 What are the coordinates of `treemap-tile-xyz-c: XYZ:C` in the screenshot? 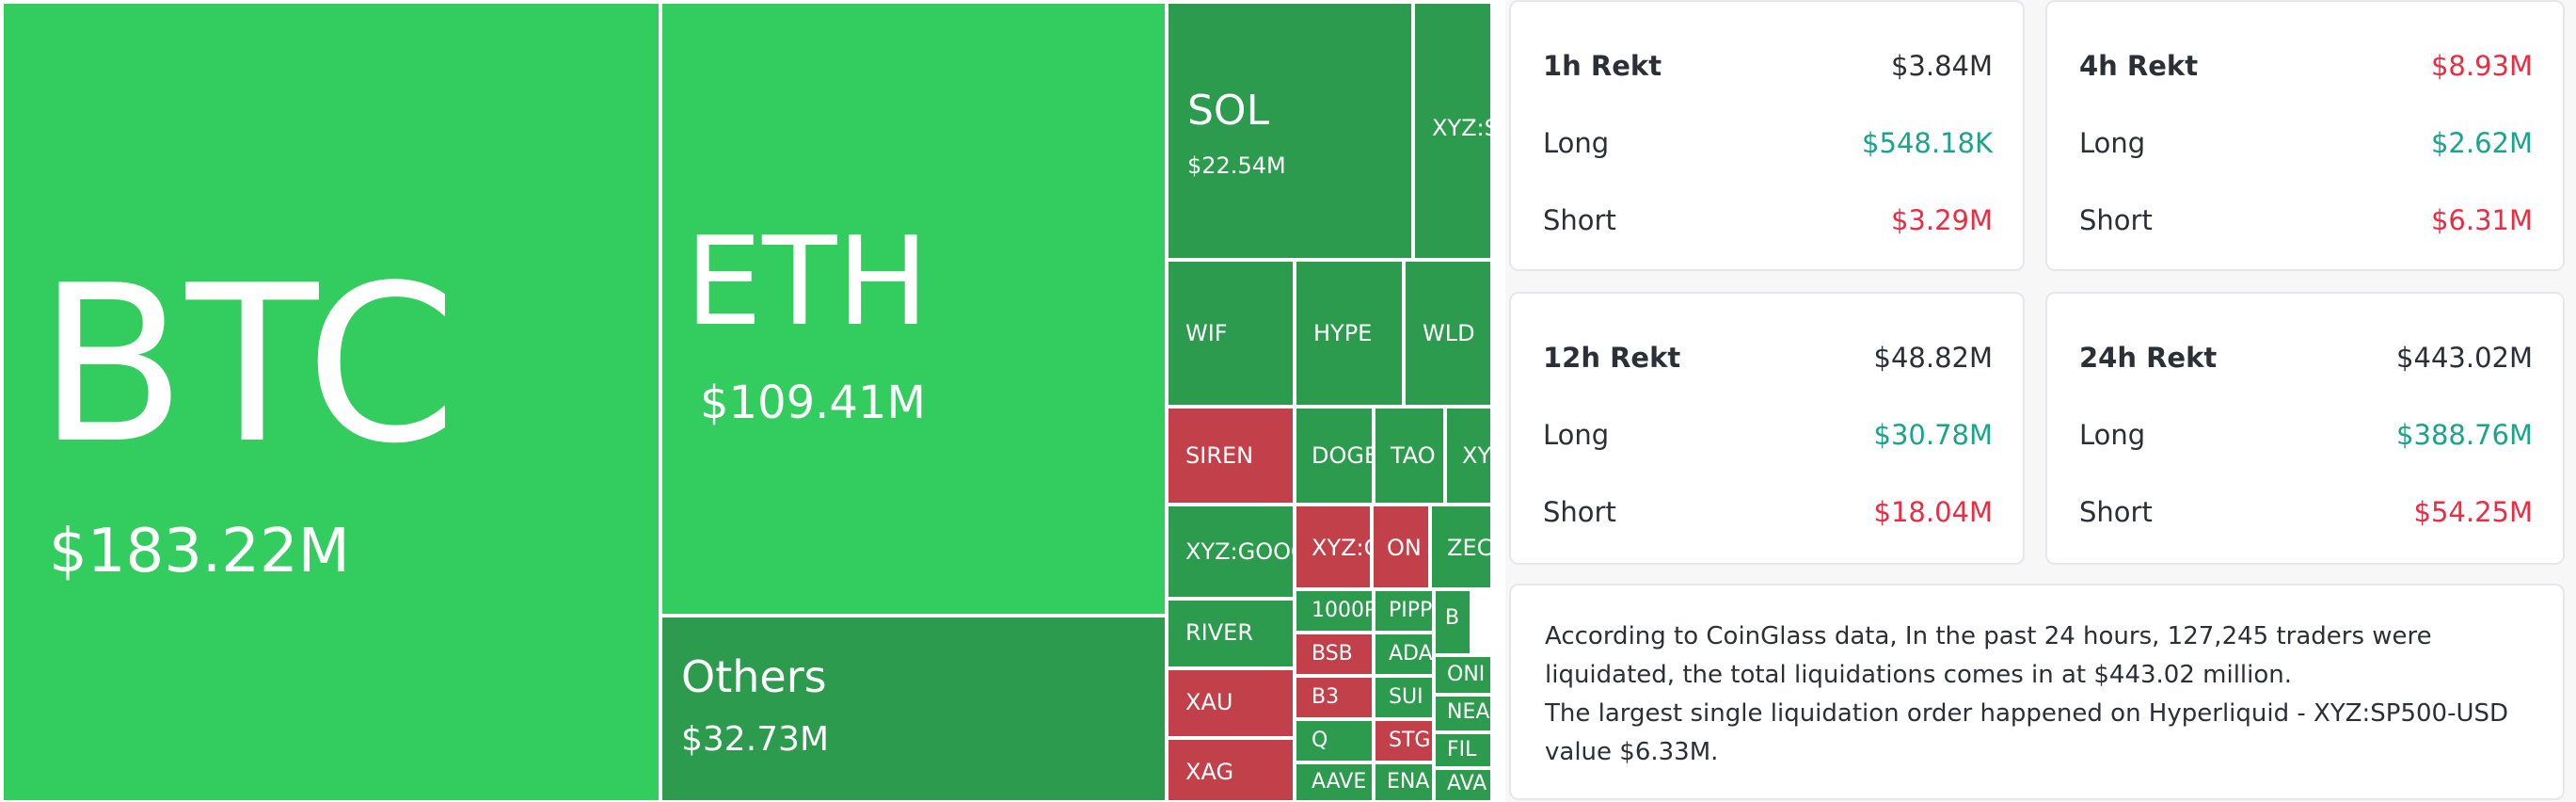 It's located at (1334, 547).